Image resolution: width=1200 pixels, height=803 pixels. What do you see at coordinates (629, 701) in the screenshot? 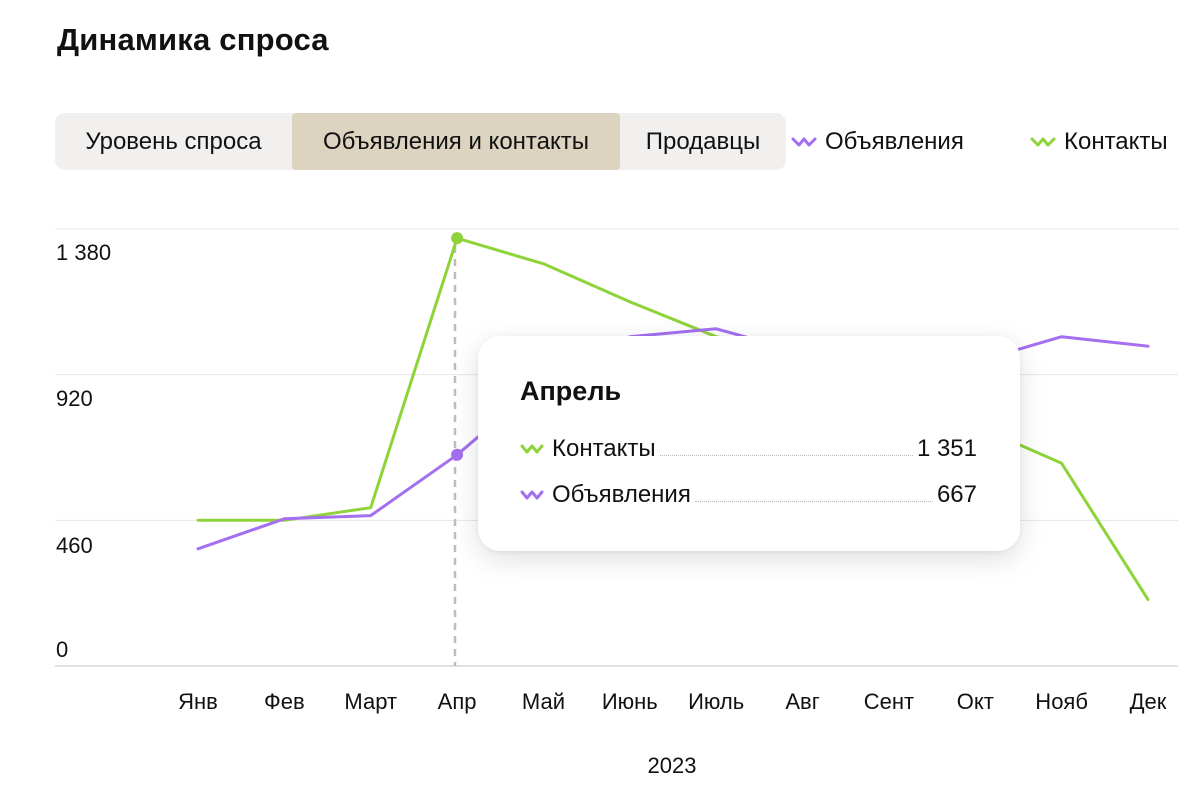
I see `x-tick-label: Июнь` at bounding box center [629, 701].